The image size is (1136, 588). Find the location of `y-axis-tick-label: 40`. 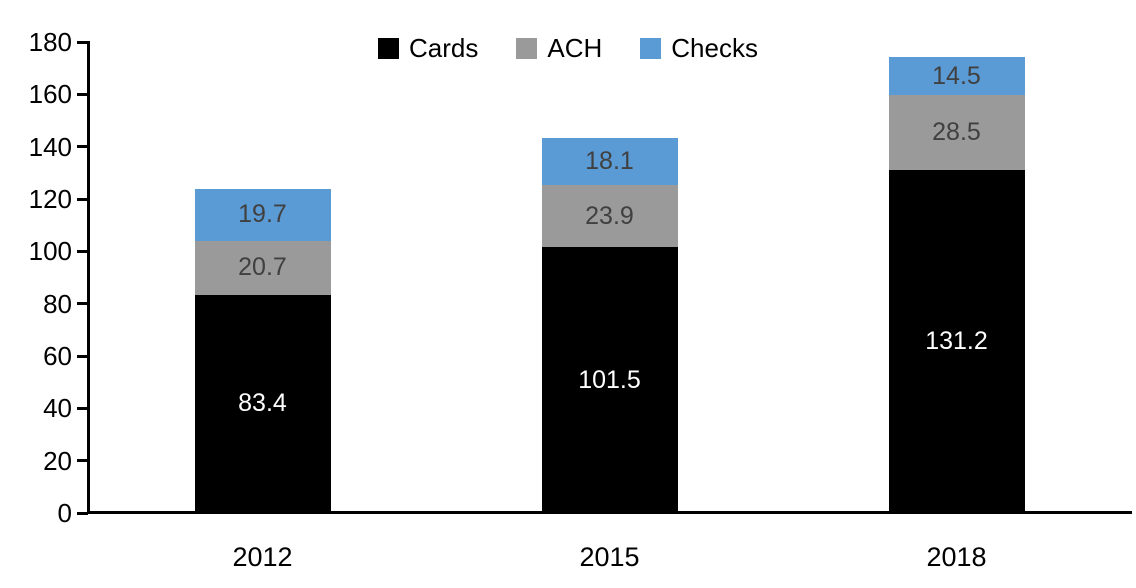

y-axis-tick-label: 40 is located at coordinates (57, 408).